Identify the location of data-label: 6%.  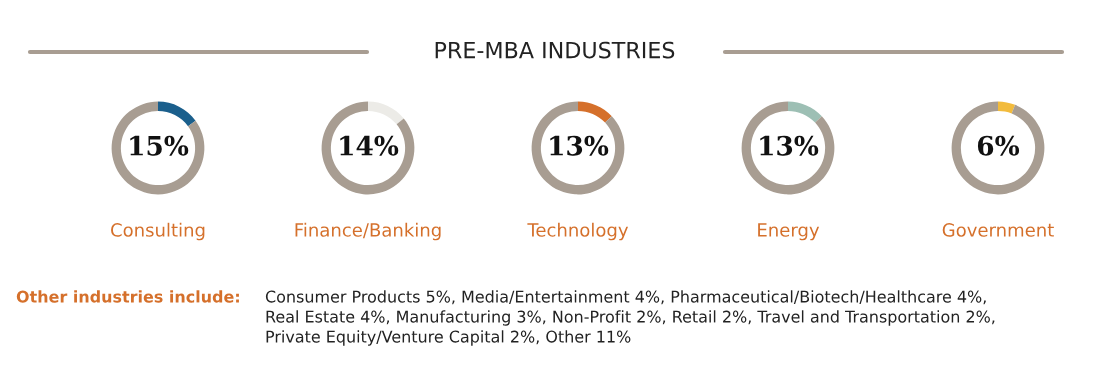
(998, 145).